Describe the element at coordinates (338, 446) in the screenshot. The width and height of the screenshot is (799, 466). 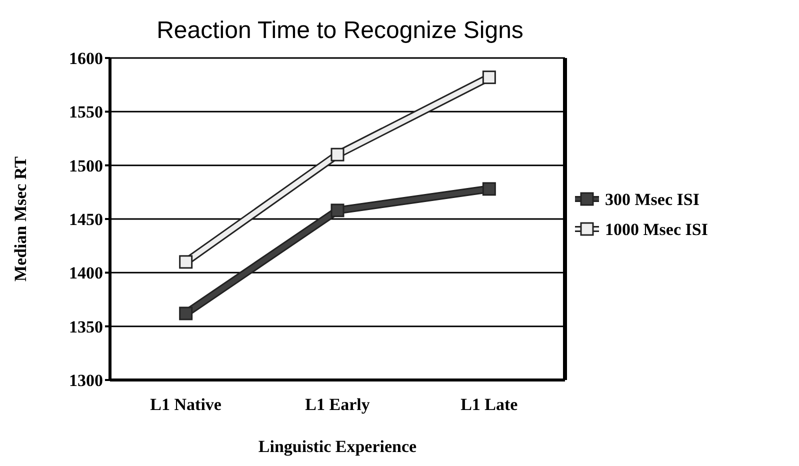
I see `x-axis-title: Linguistic Experience` at that location.